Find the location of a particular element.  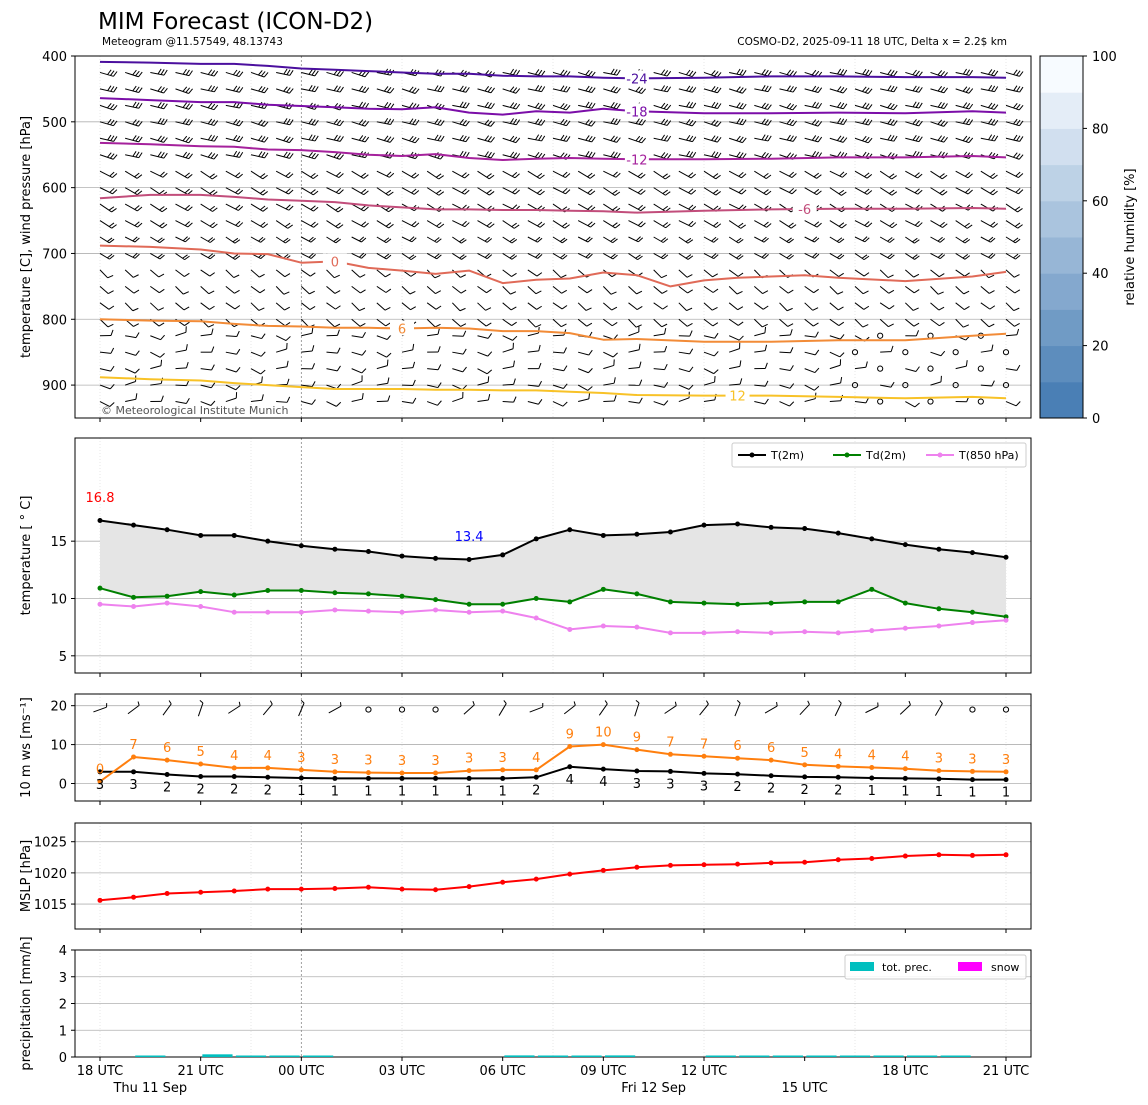

upper-y-tick-label: 700 is located at coordinates (54, 254).